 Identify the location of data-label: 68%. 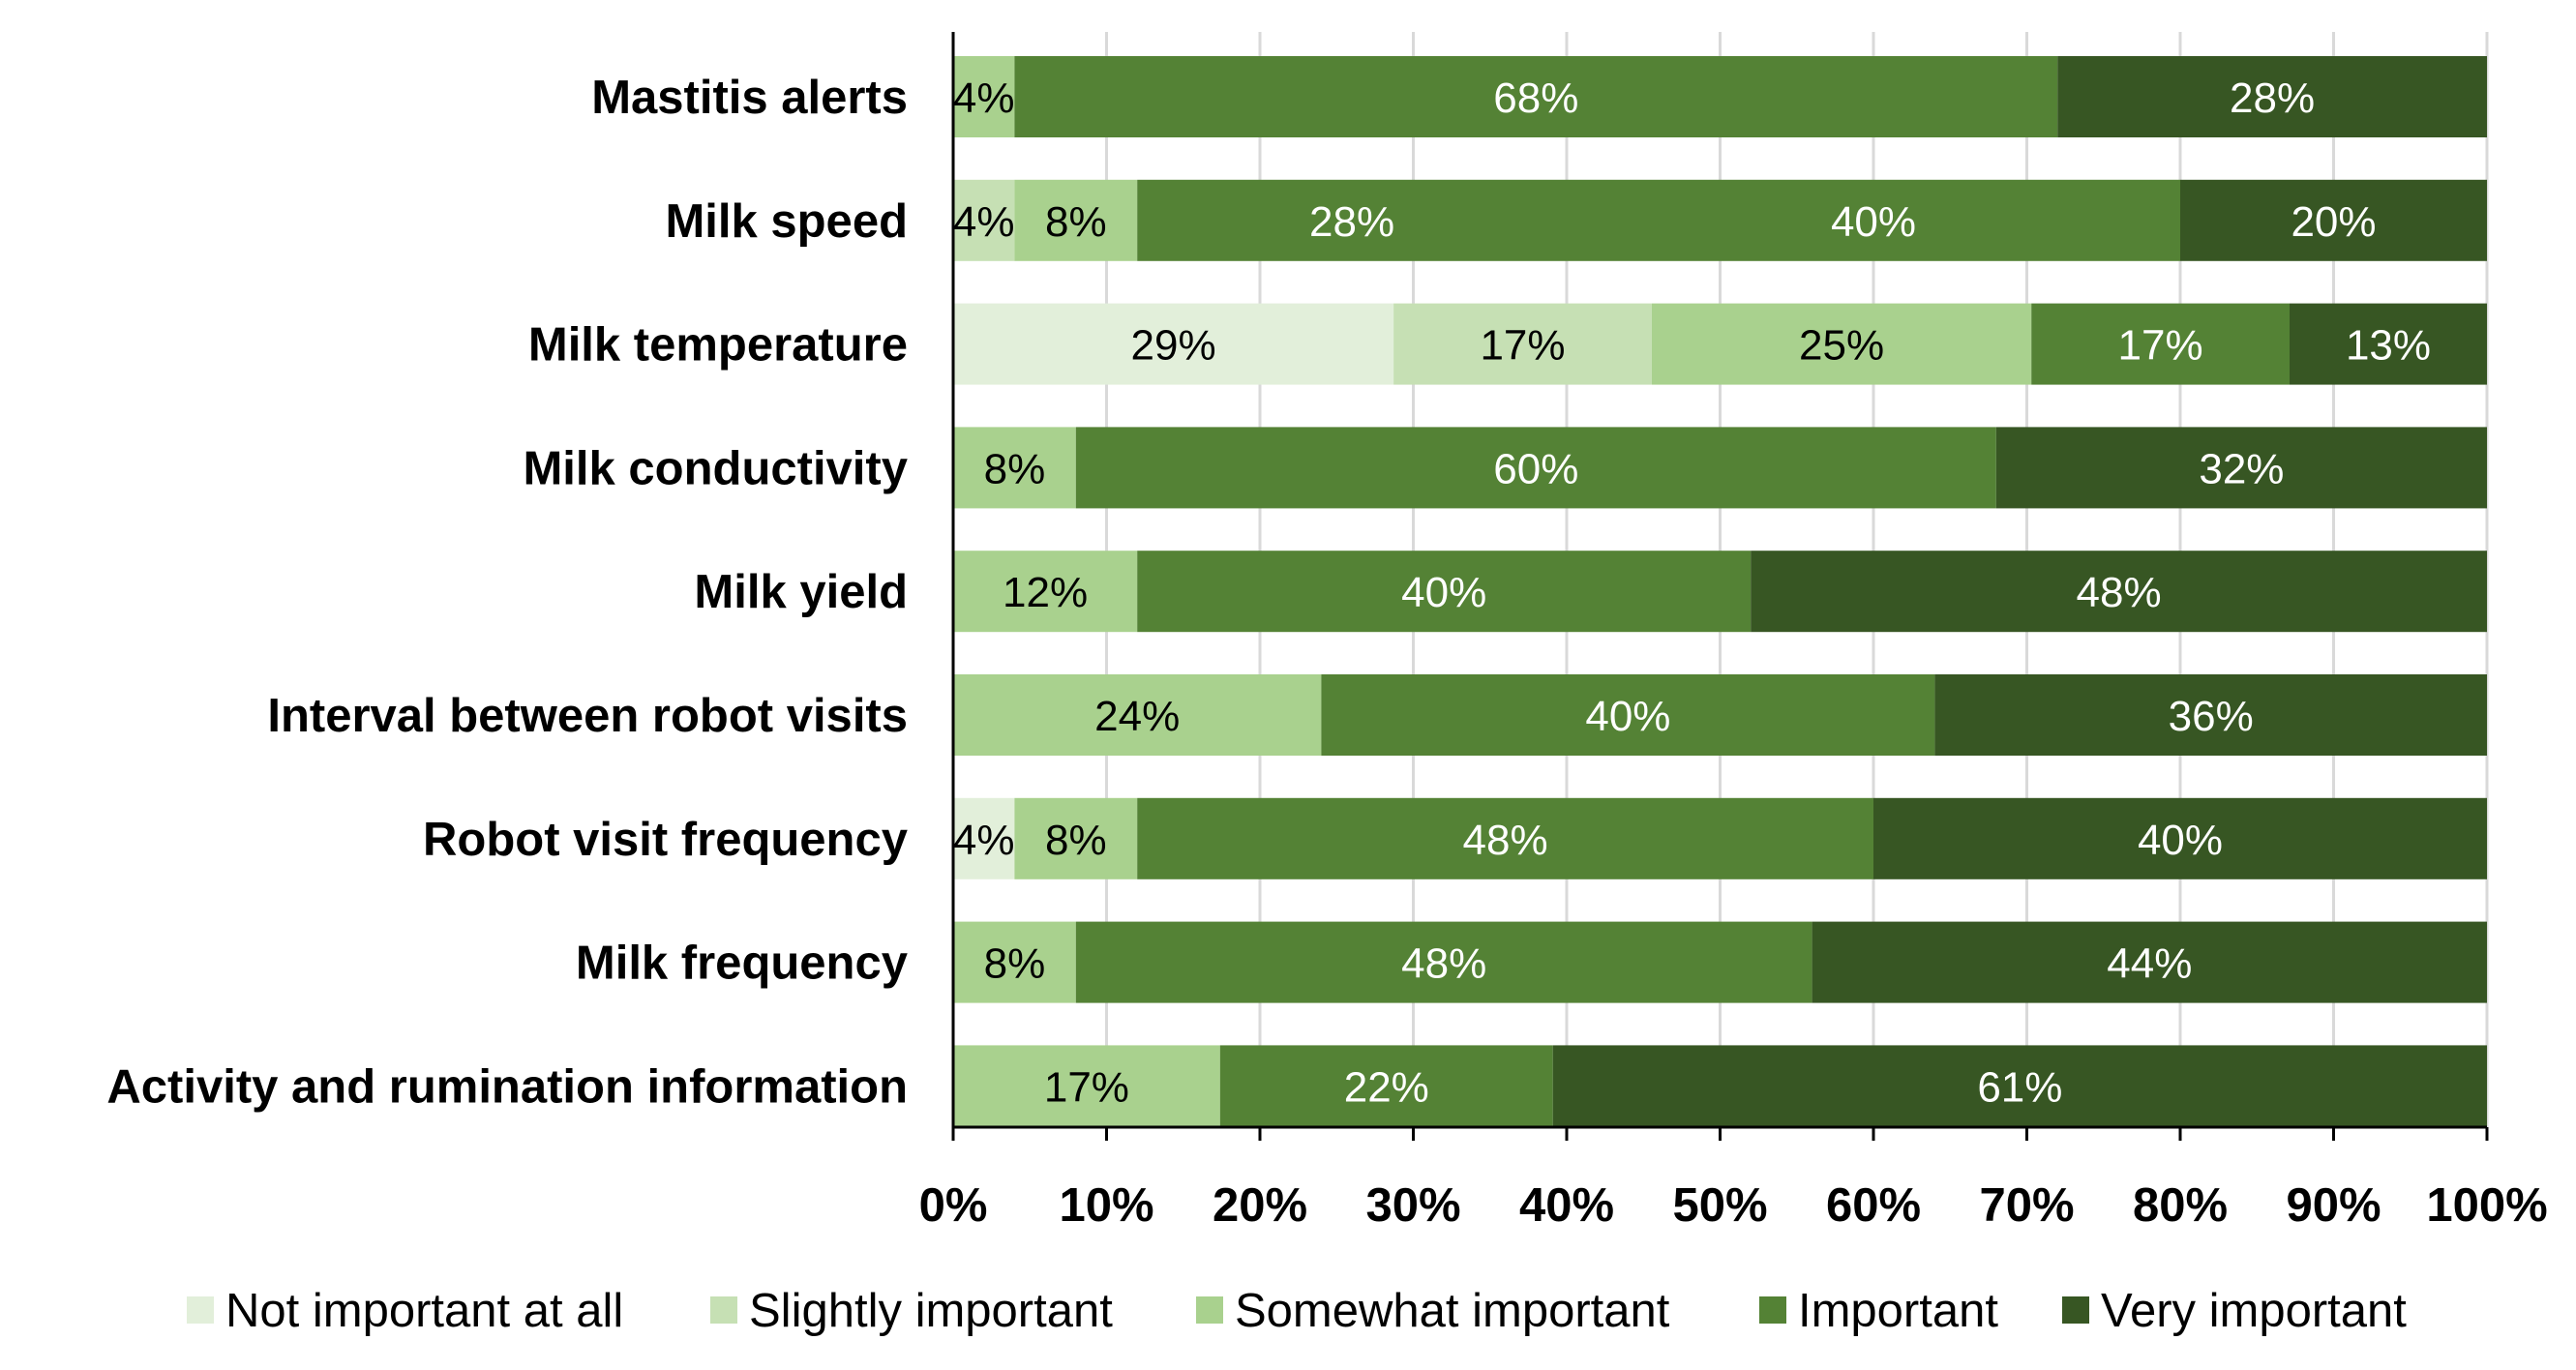
(1535, 98).